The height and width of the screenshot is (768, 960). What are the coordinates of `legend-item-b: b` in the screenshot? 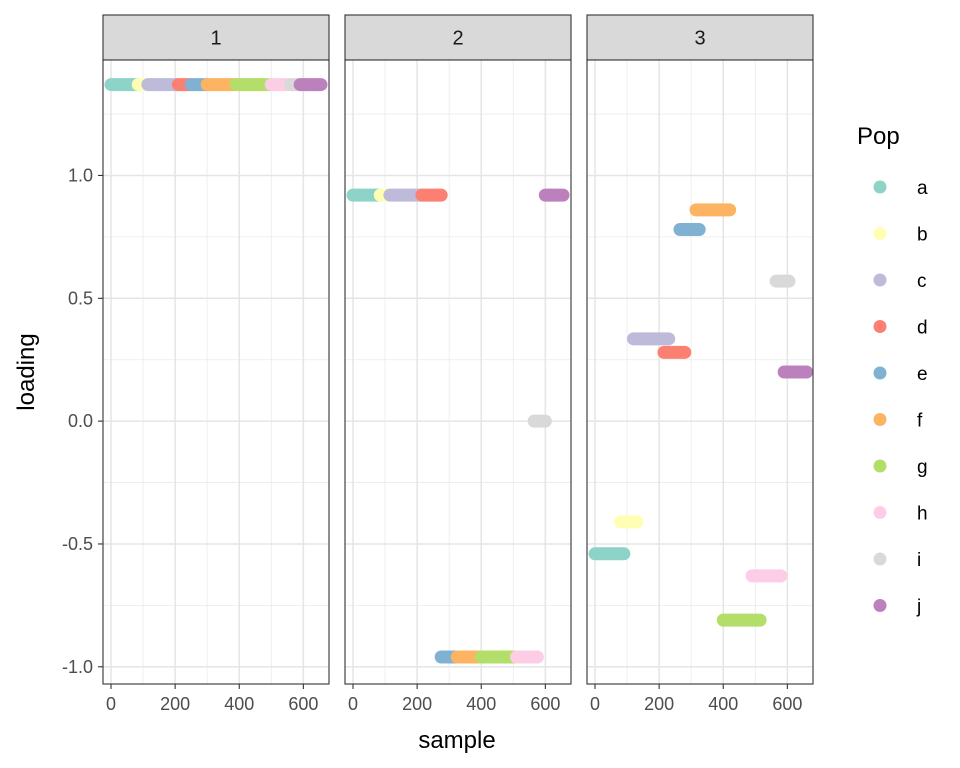 It's located at (900, 235).